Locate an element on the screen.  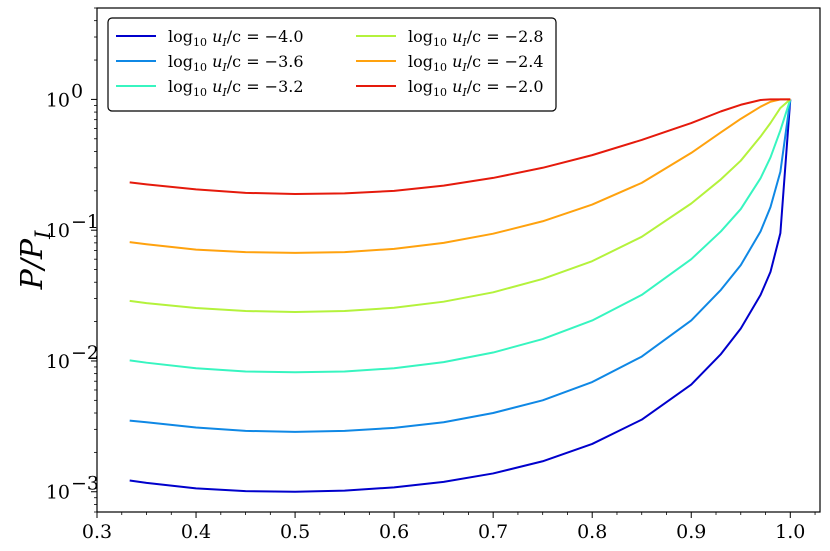
y-tick-exponent: −2 is located at coordinates (85, 353).